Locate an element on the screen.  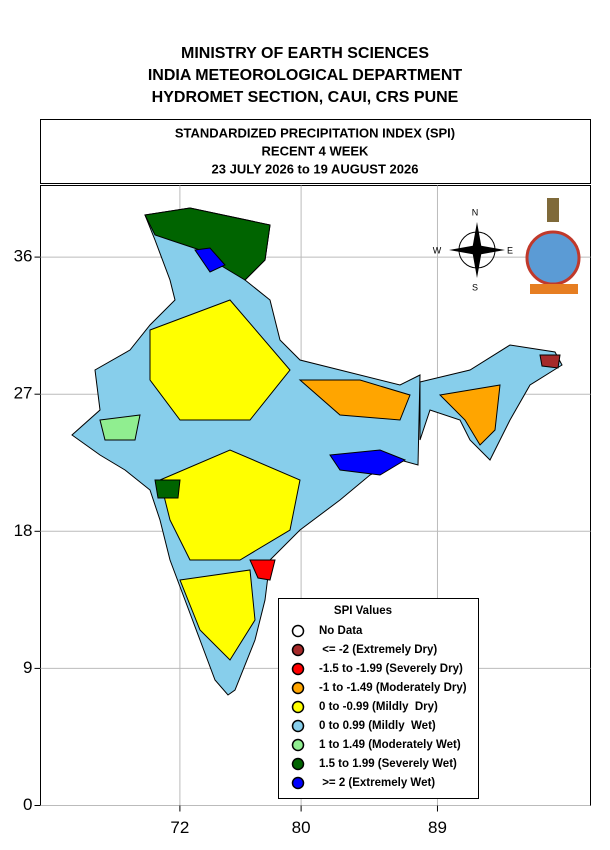
legend-label: 1 to 1.49 (Moderately Wet) is located at coordinates (390, 745).